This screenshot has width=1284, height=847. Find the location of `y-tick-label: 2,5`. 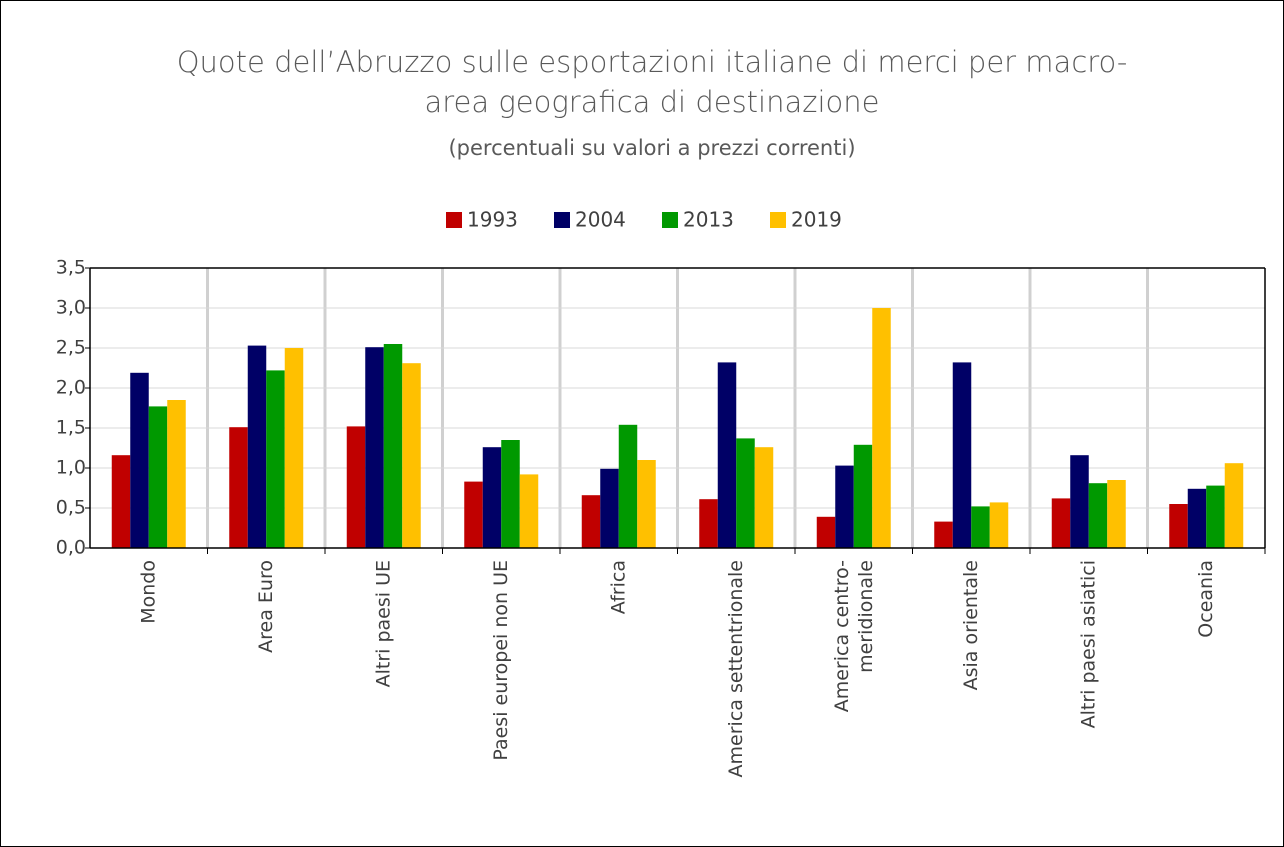

y-tick-label: 2,5 is located at coordinates (71, 348).